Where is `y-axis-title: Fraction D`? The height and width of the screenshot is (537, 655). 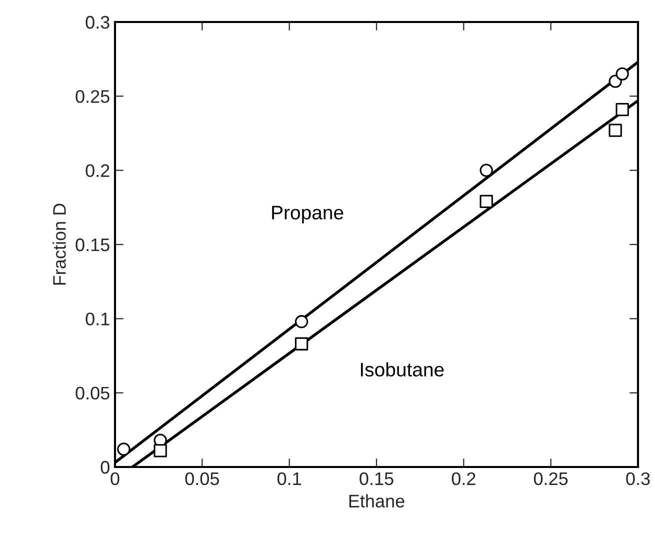 y-axis-title: Fraction D is located at coordinates (59, 244).